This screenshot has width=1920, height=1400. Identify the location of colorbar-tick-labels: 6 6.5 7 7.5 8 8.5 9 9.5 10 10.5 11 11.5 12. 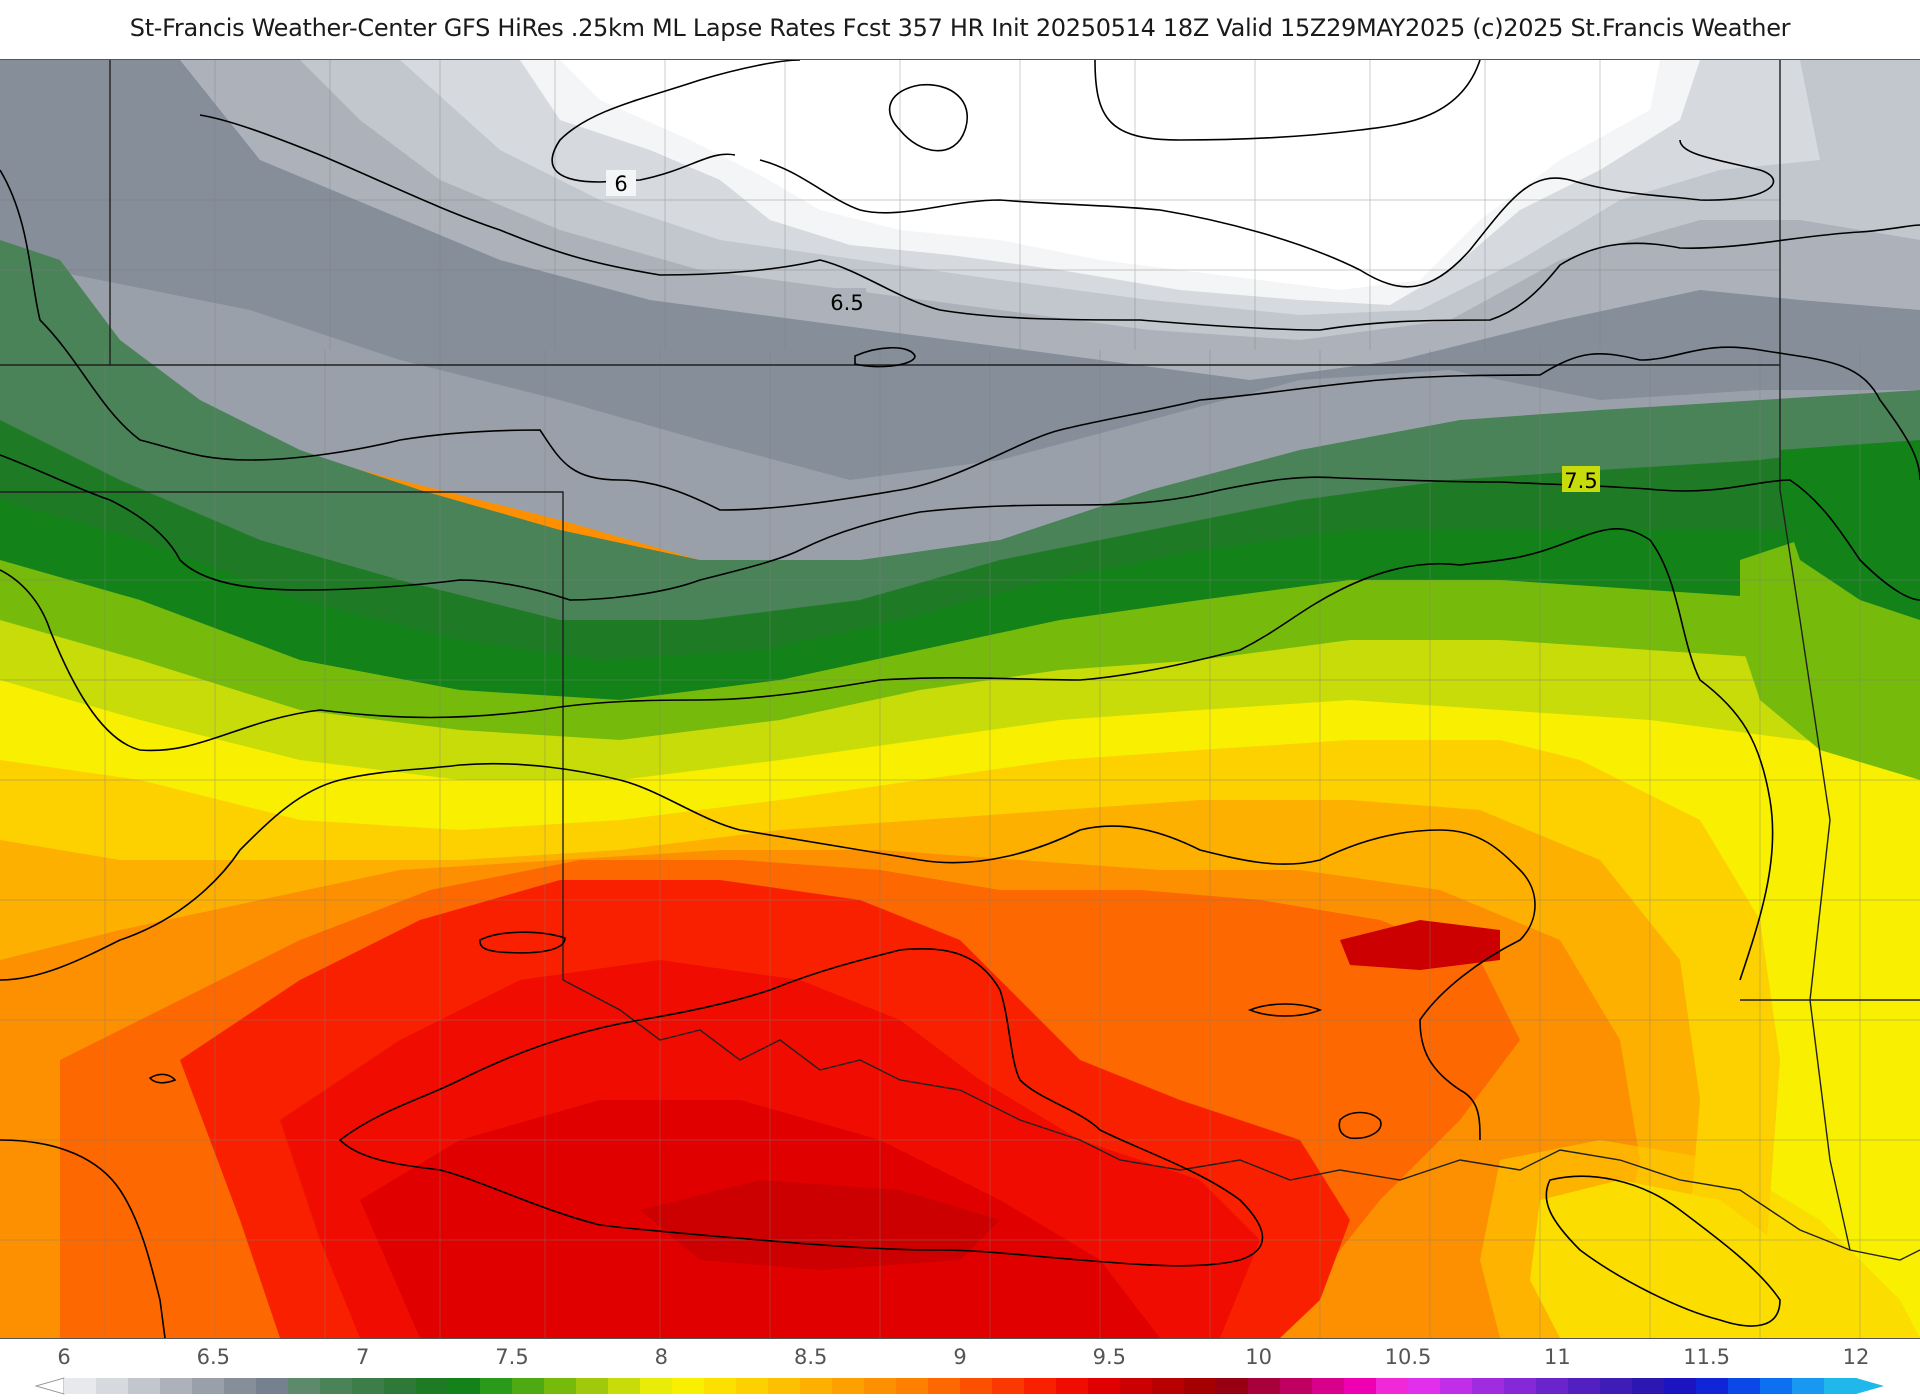
(960, 1357).